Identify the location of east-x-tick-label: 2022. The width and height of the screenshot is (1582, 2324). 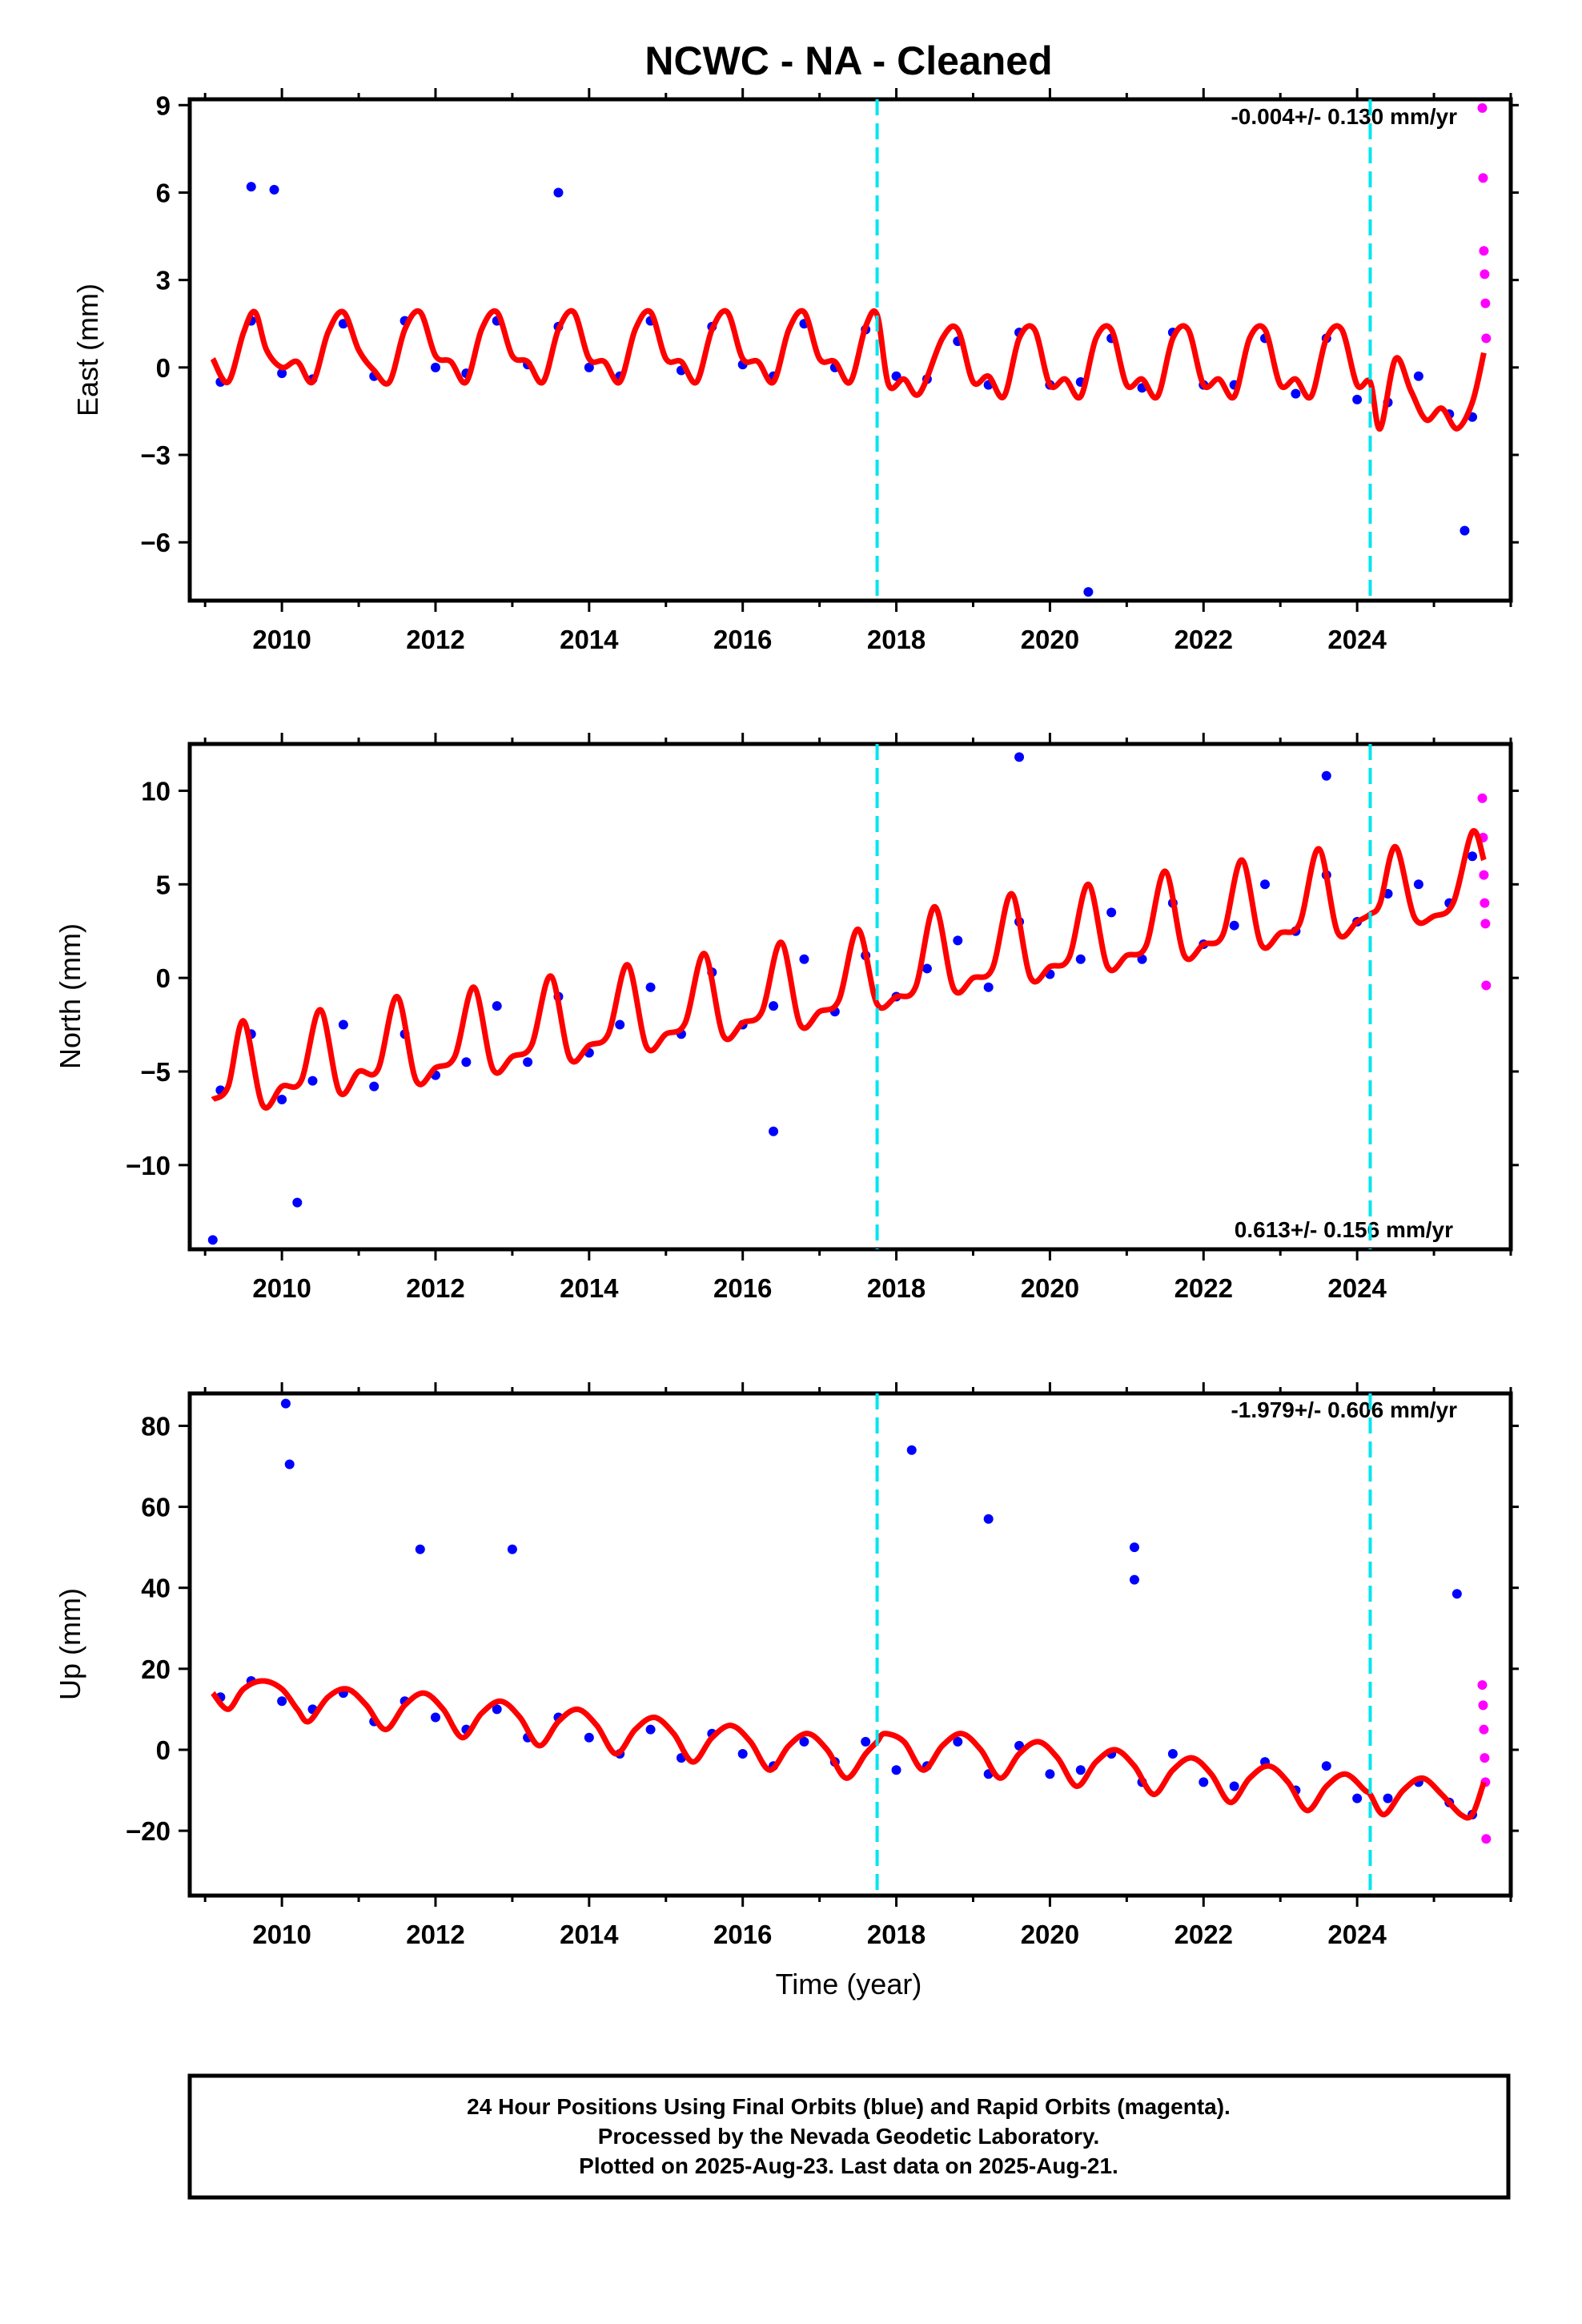
(1203, 639).